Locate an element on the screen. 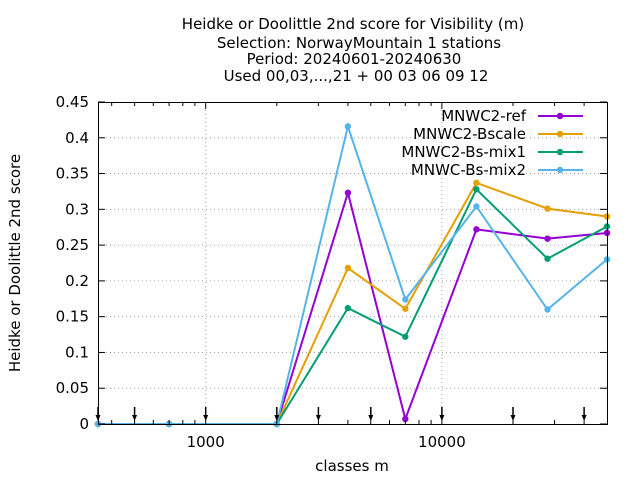 The width and height of the screenshot is (640, 480). x-tick-label: 1000 is located at coordinates (206, 442).